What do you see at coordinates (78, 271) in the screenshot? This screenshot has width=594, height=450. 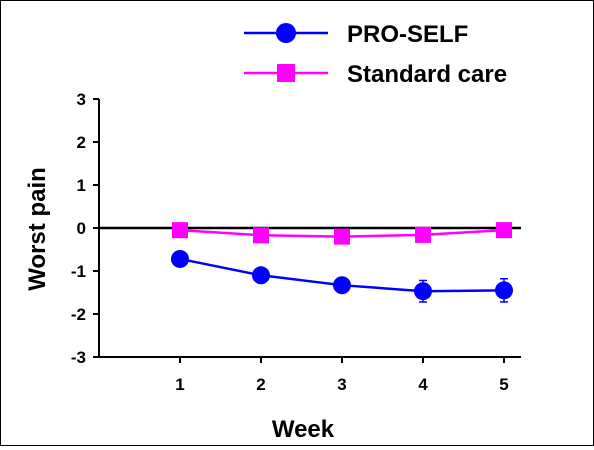 I see `y-tick-label: -1` at bounding box center [78, 271].